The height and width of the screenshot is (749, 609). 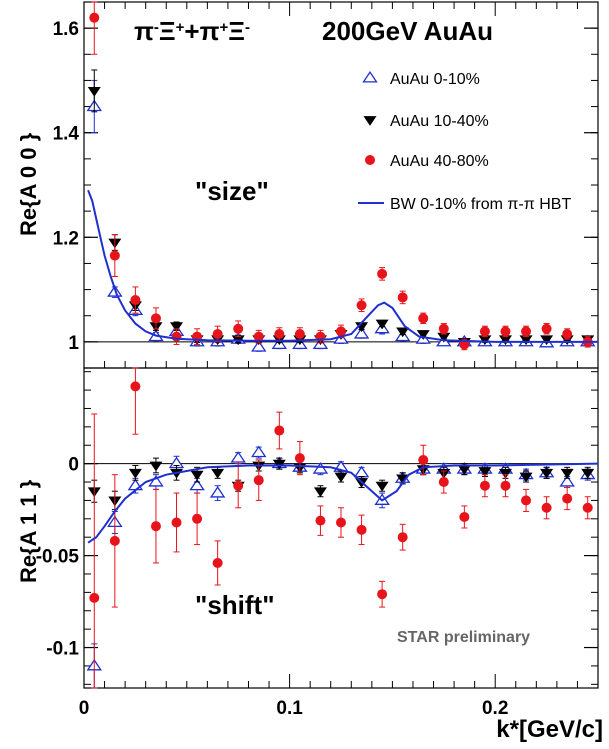 What do you see at coordinates (73, 465) in the screenshot?
I see `y-tick-label: 0` at bounding box center [73, 465].